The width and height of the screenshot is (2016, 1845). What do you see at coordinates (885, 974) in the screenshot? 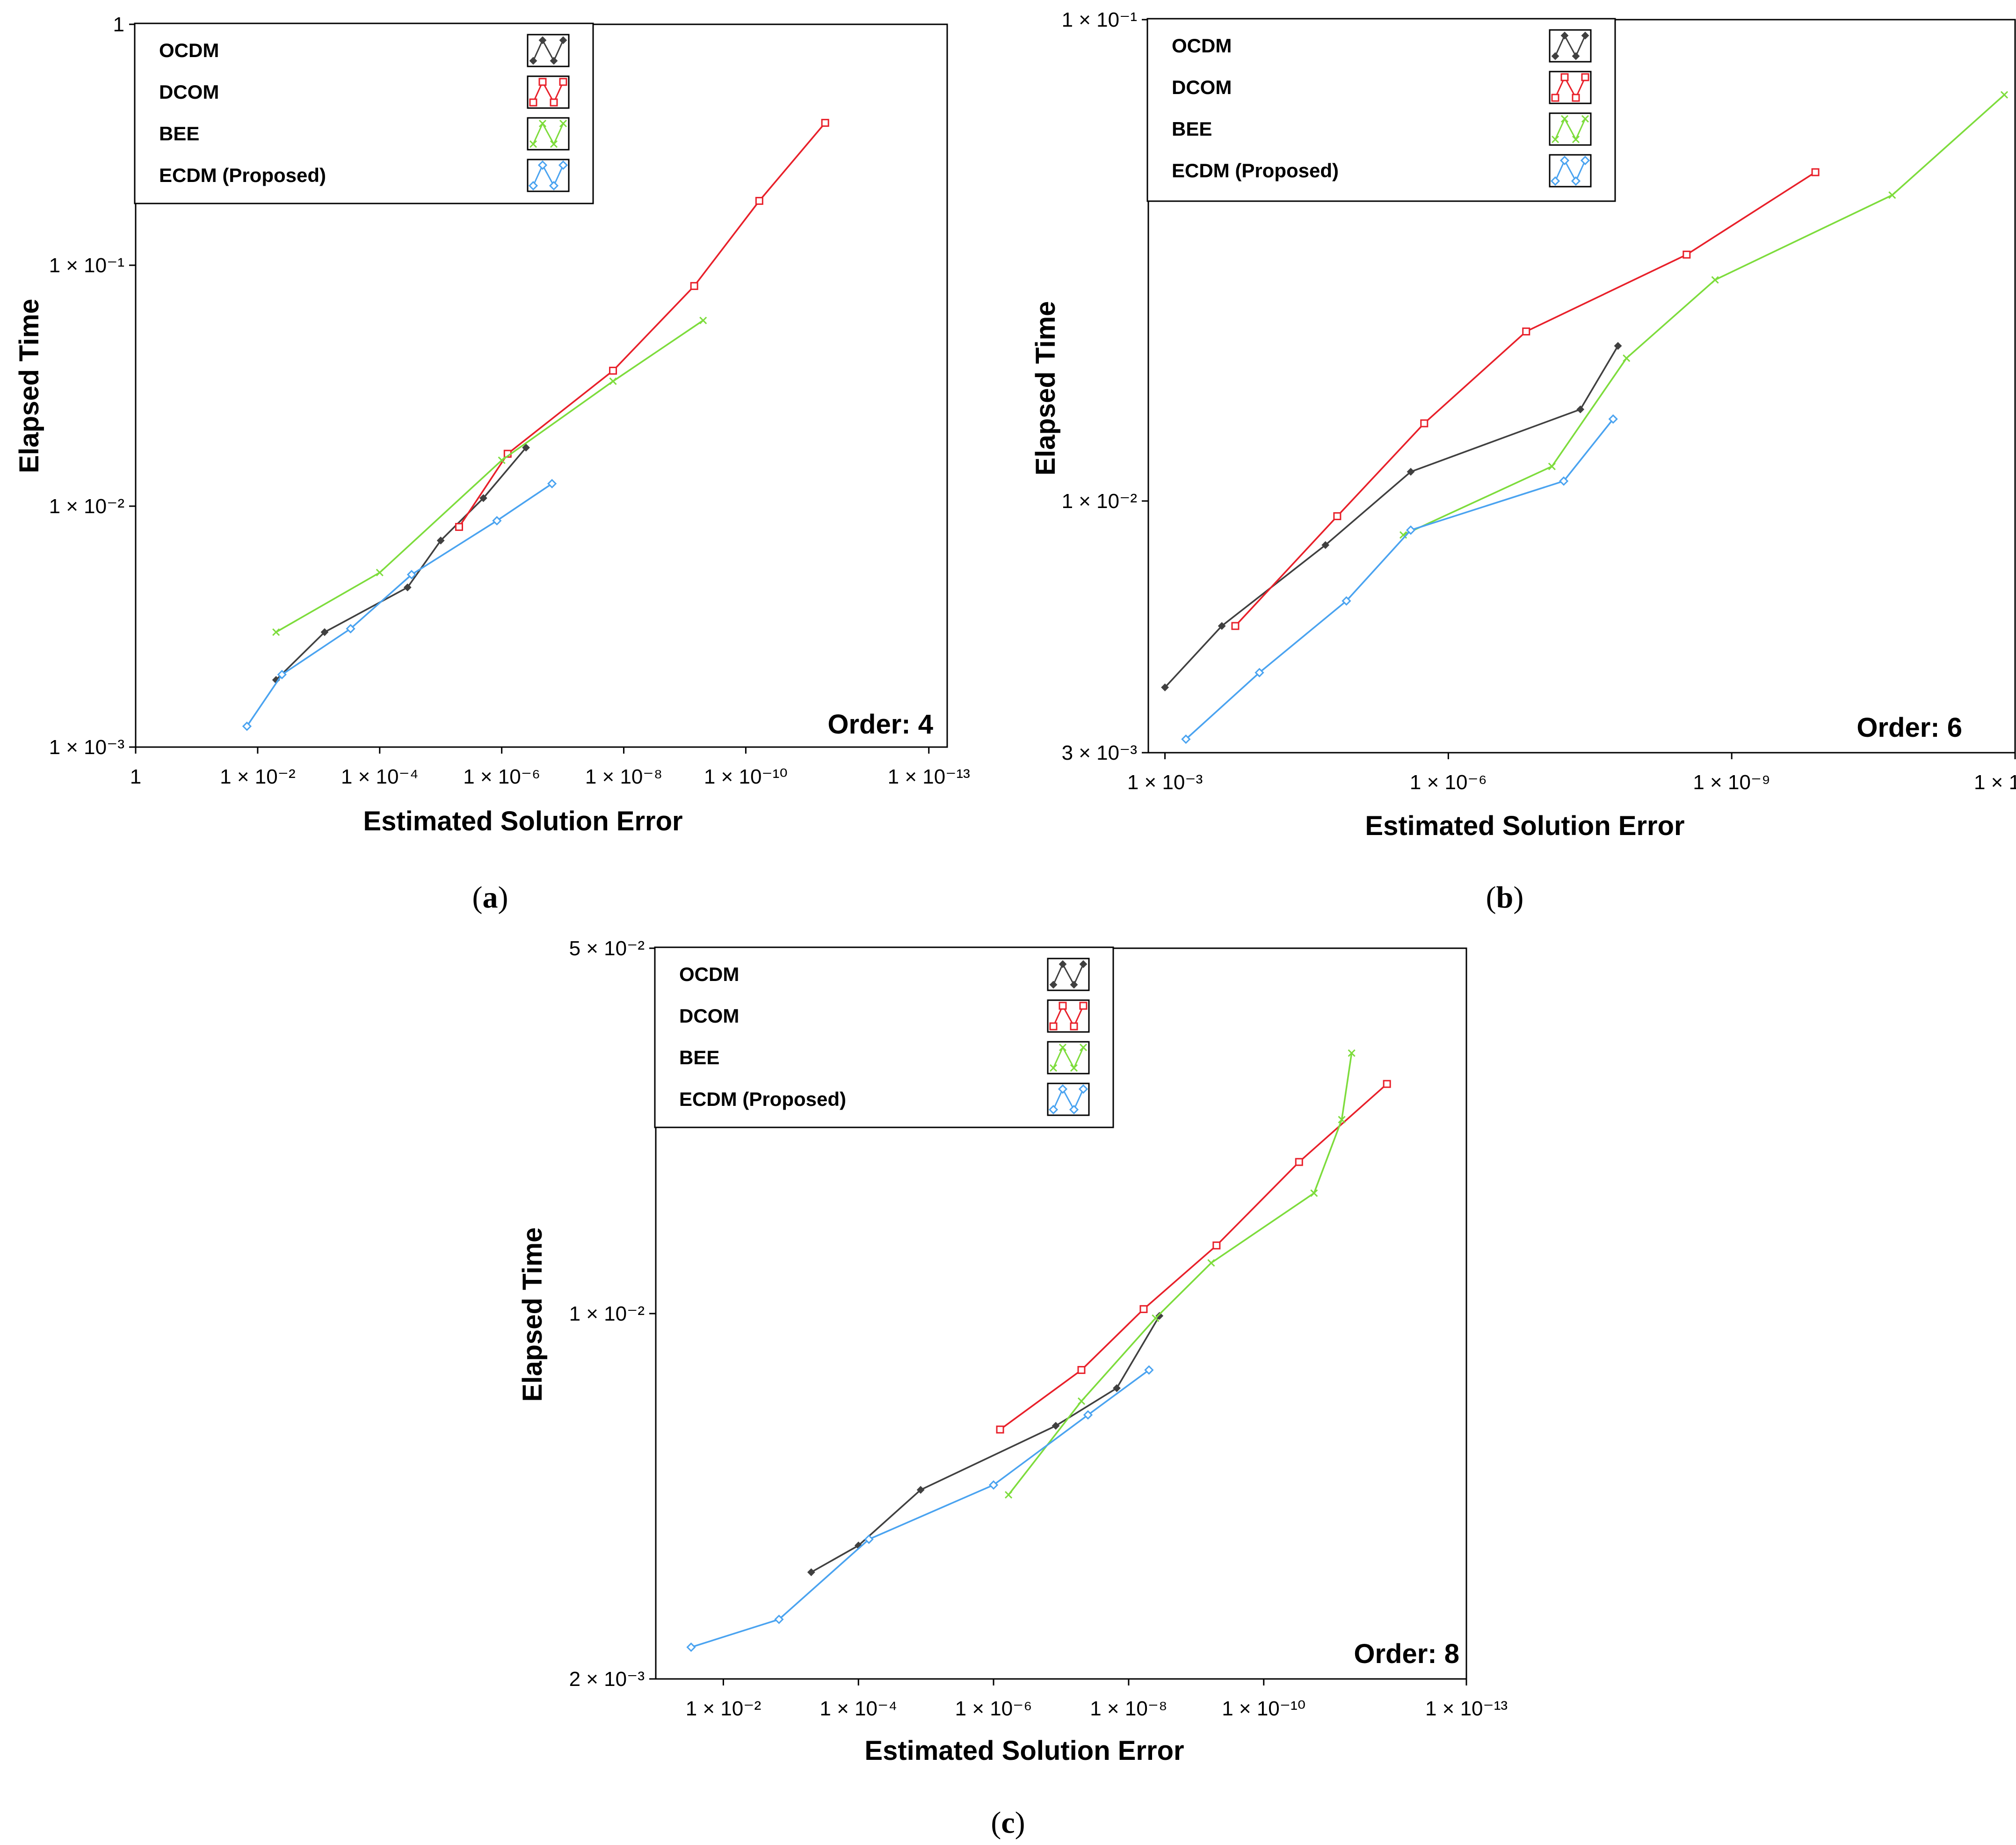
I see `legend-item: OCDM` at bounding box center [885, 974].